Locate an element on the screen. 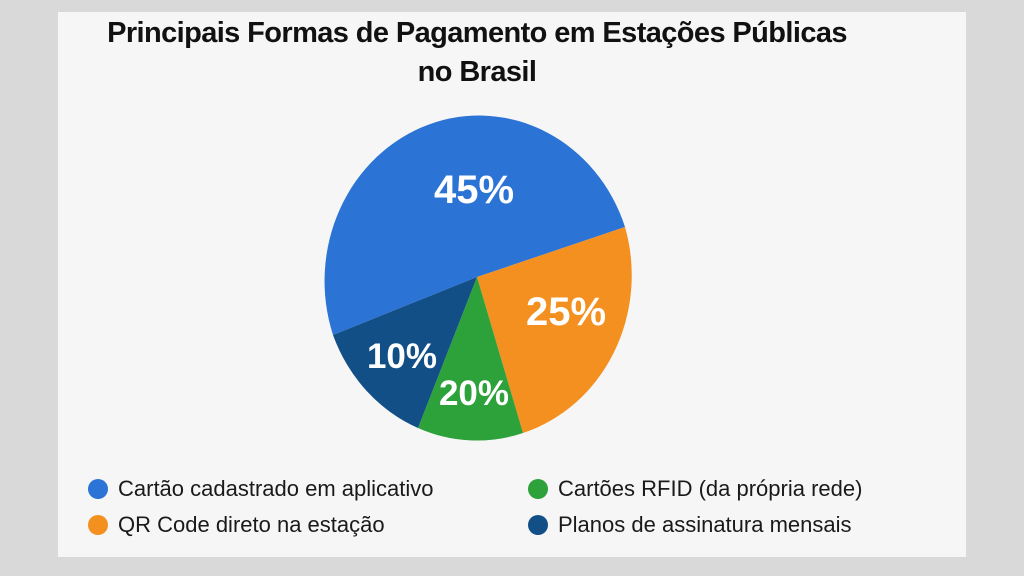  legend-dot-navy-icon is located at coordinates (538, 525).